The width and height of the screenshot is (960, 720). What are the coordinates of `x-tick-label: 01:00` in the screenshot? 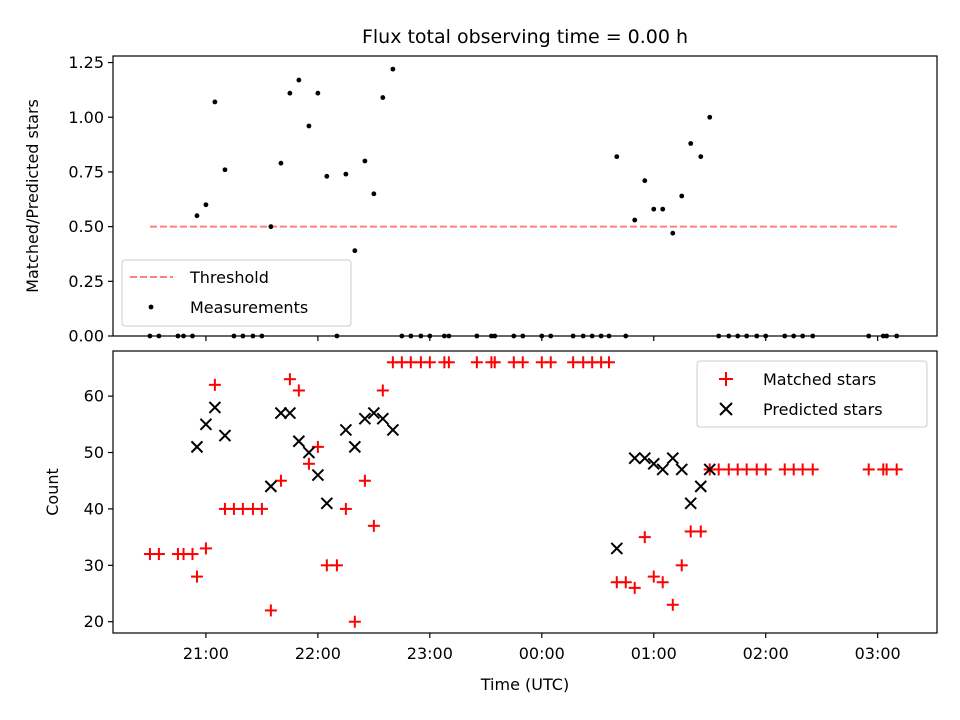 It's located at (654, 653).